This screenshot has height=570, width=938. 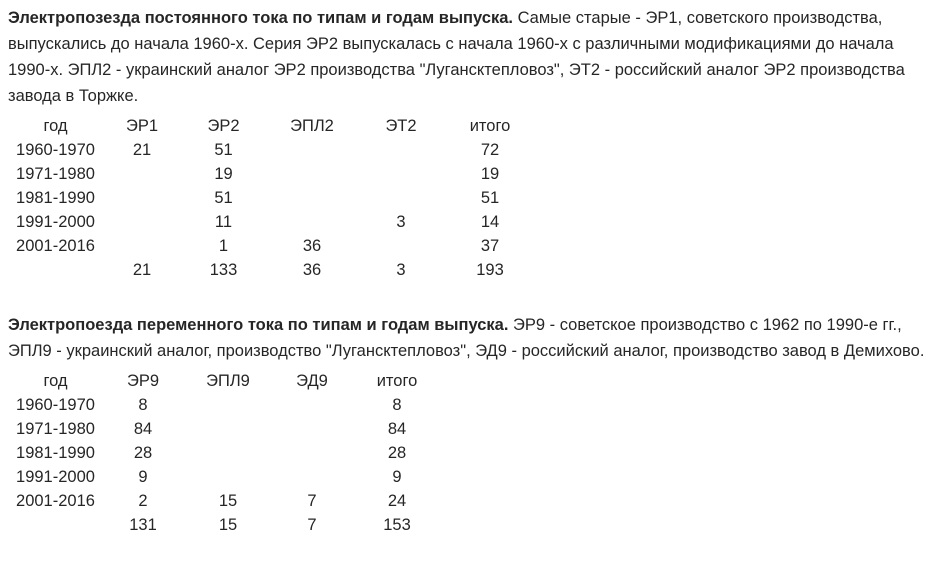 I want to click on table-cell: 11, so click(x=223, y=222).